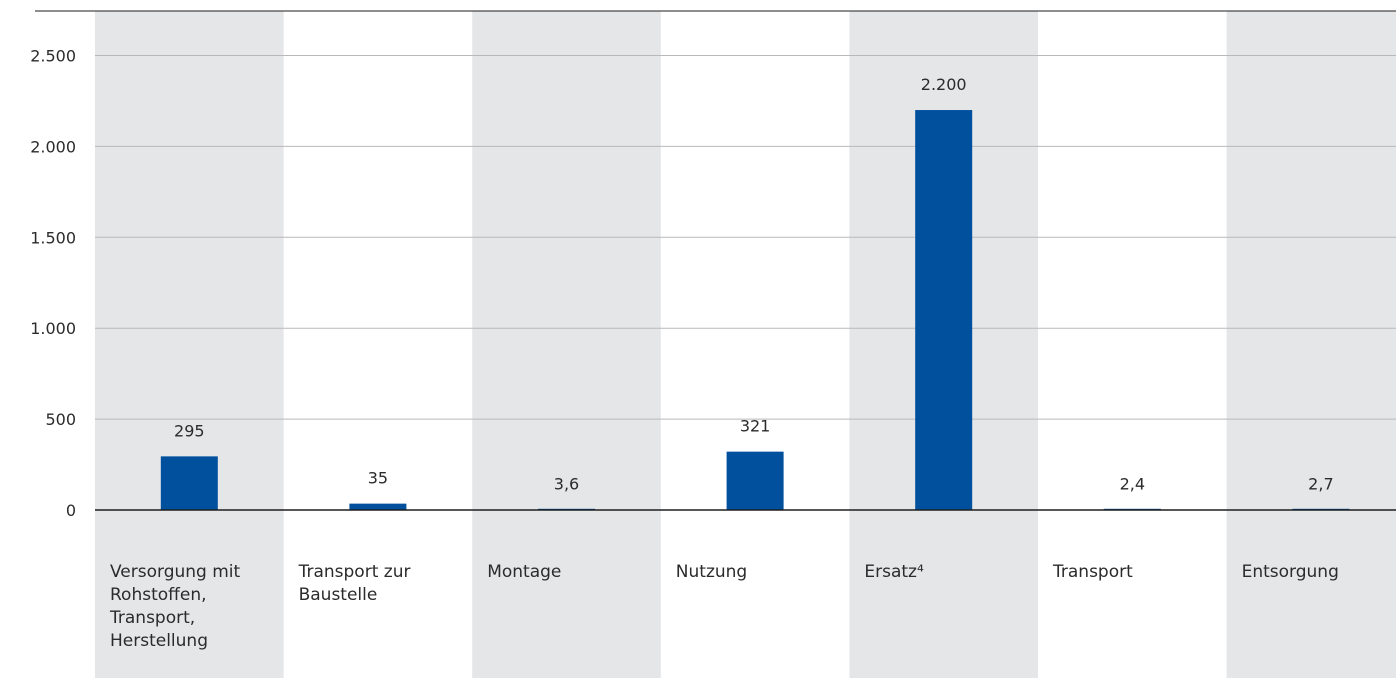  What do you see at coordinates (159, 641) in the screenshot?
I see `category-label-line: Herstellung` at bounding box center [159, 641].